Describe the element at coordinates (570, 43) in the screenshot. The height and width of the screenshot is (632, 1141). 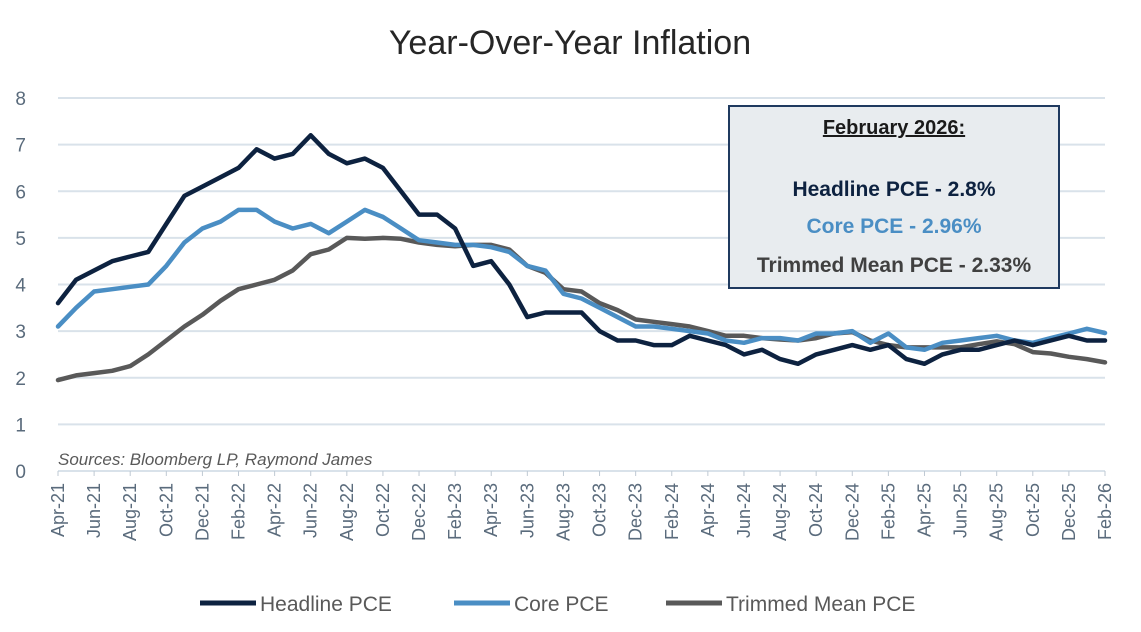
I see `chart-title: Year-Over-Year Inflation` at that location.